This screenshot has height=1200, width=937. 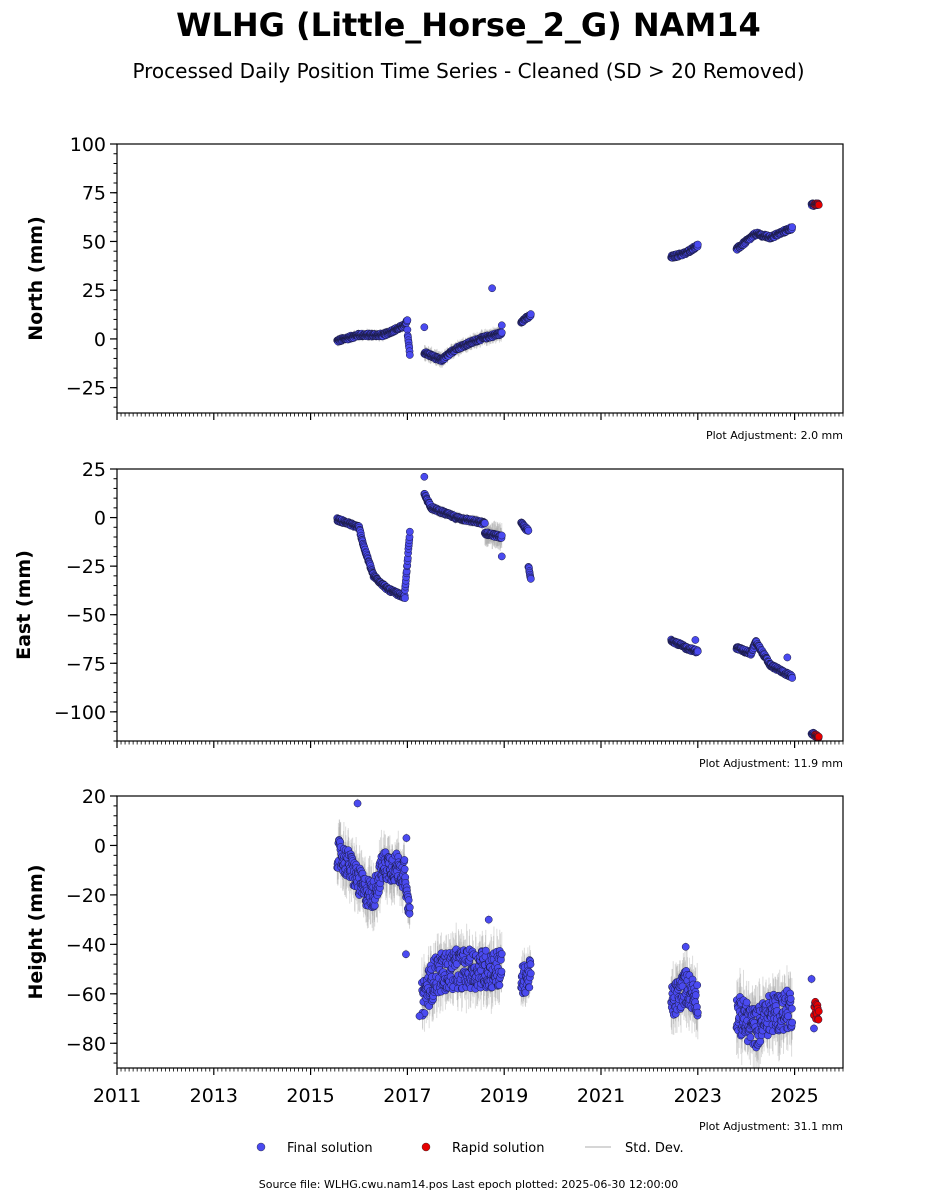 I want to click on east-y-tick-label: −50, so click(x=86, y=616).